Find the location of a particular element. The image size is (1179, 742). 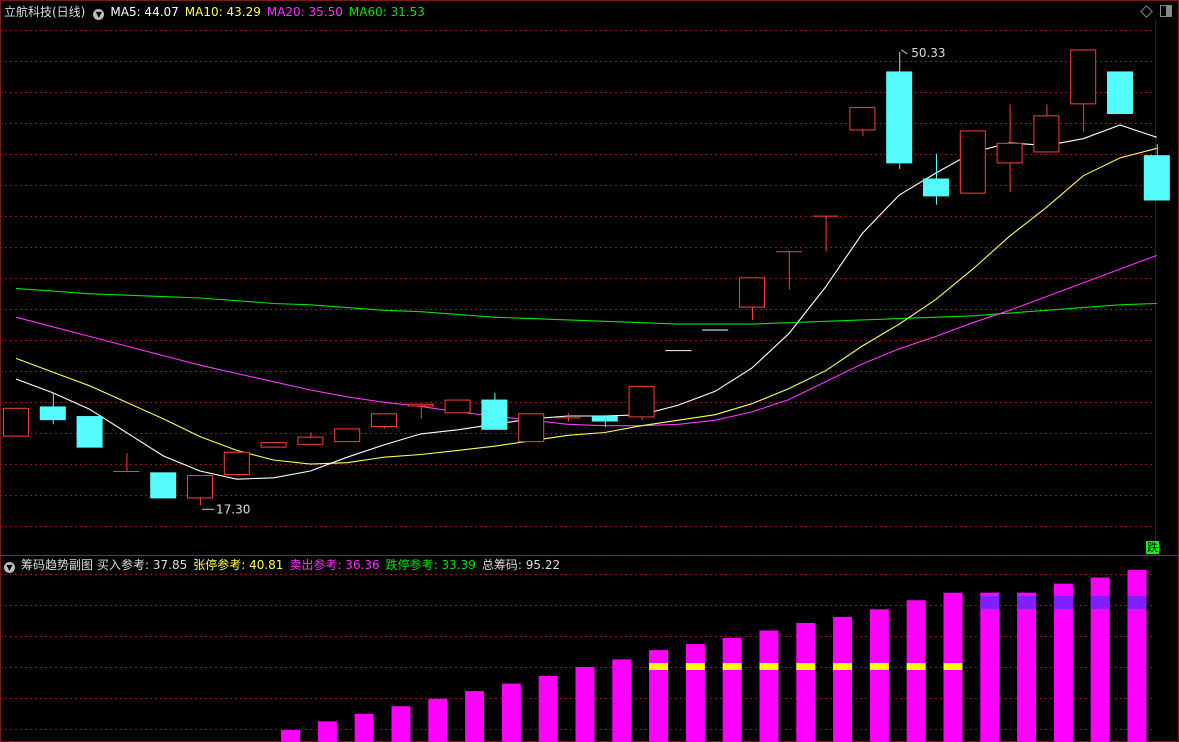

indicator-dropdown-icon: ▼ is located at coordinates (99, 14).